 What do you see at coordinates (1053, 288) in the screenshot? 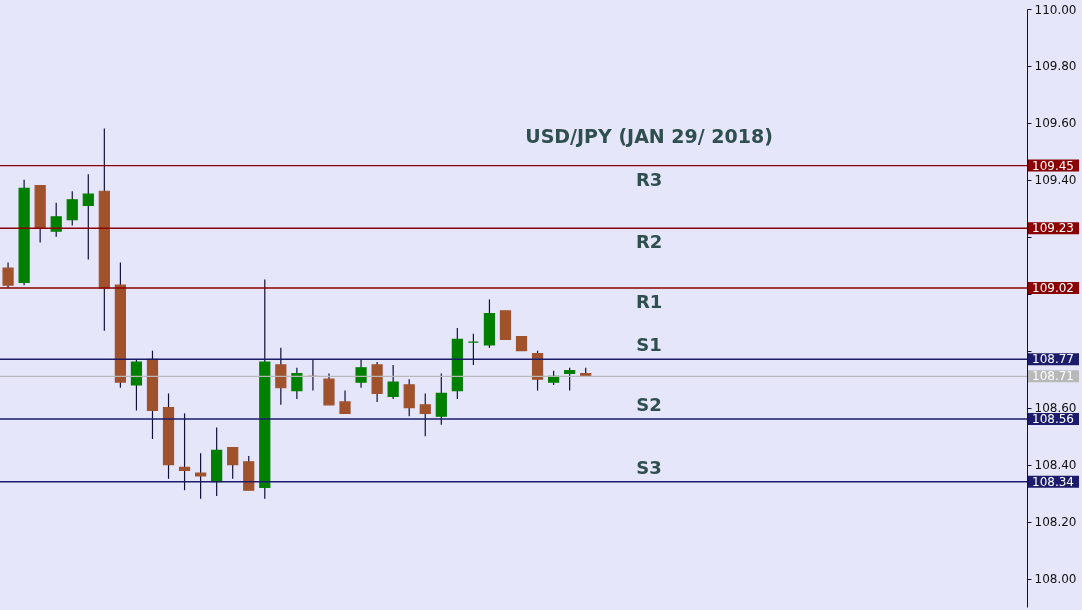
I see `ref-line-label: 109.02` at bounding box center [1053, 288].